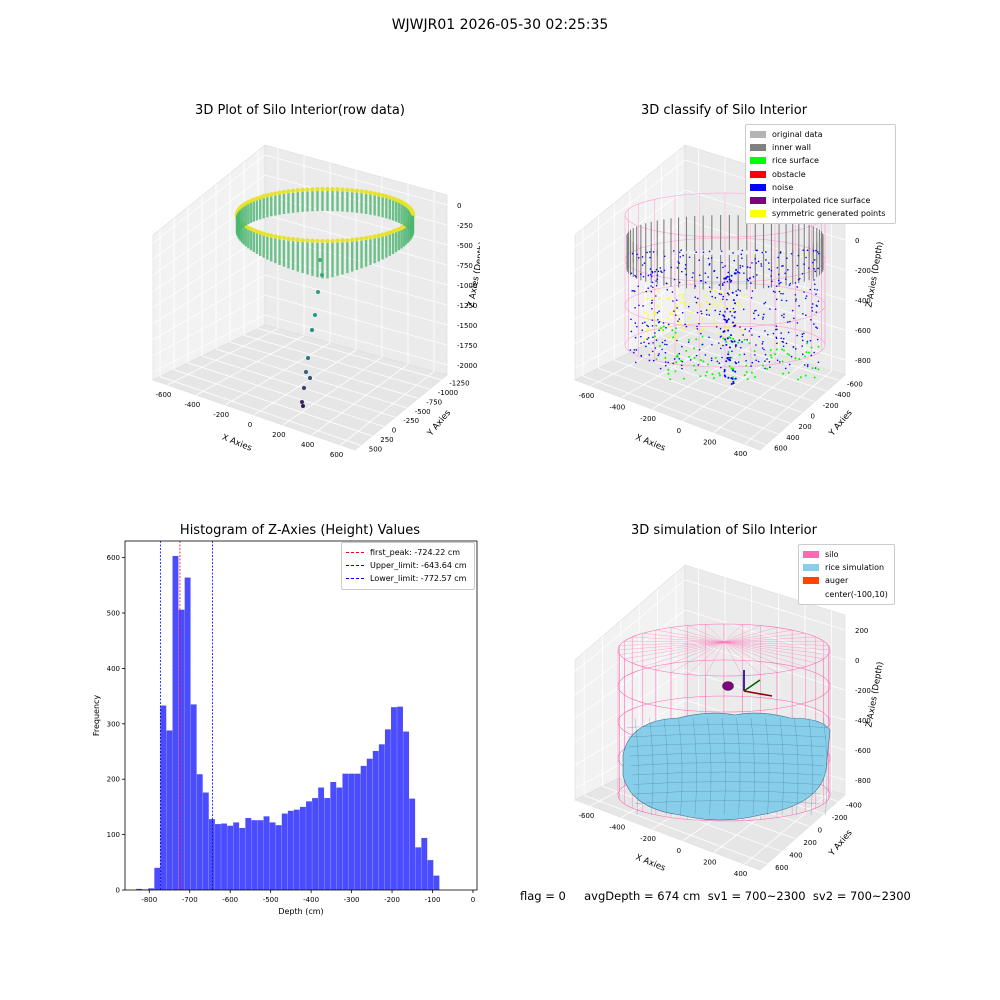 The width and height of the screenshot is (1000, 1000). I want to click on histogram-xtick-label: -400, so click(311, 900).